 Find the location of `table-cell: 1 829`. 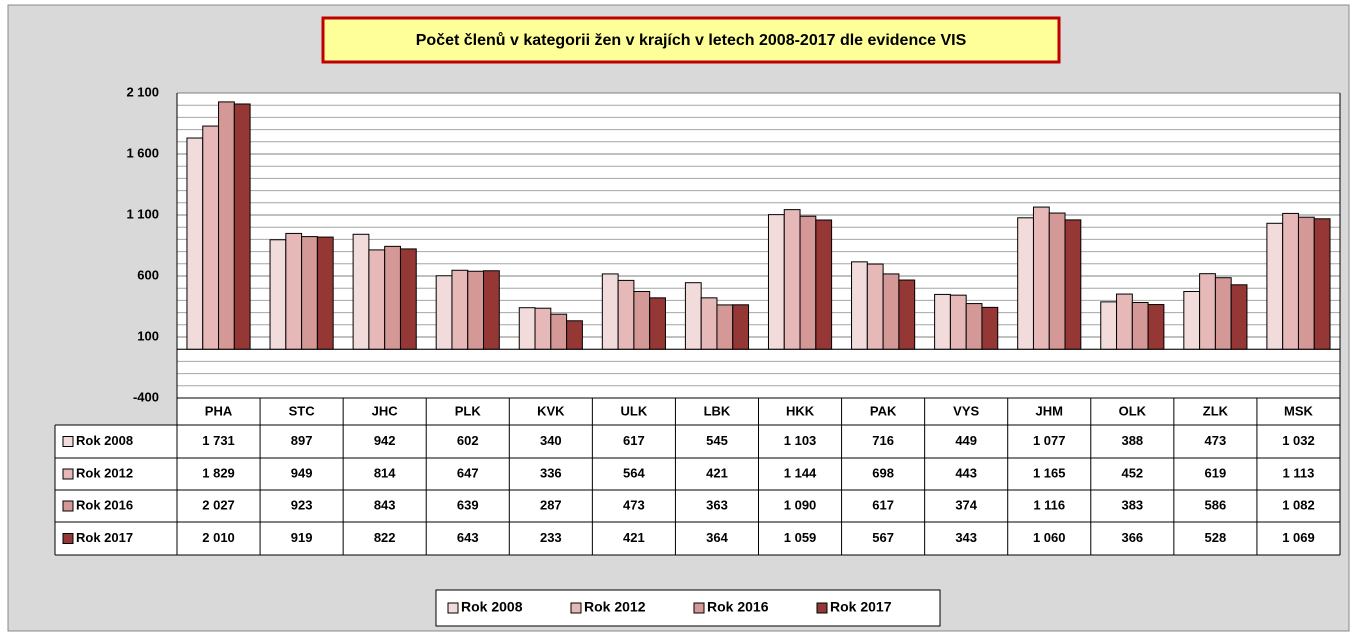

table-cell: 1 829 is located at coordinates (218, 472).